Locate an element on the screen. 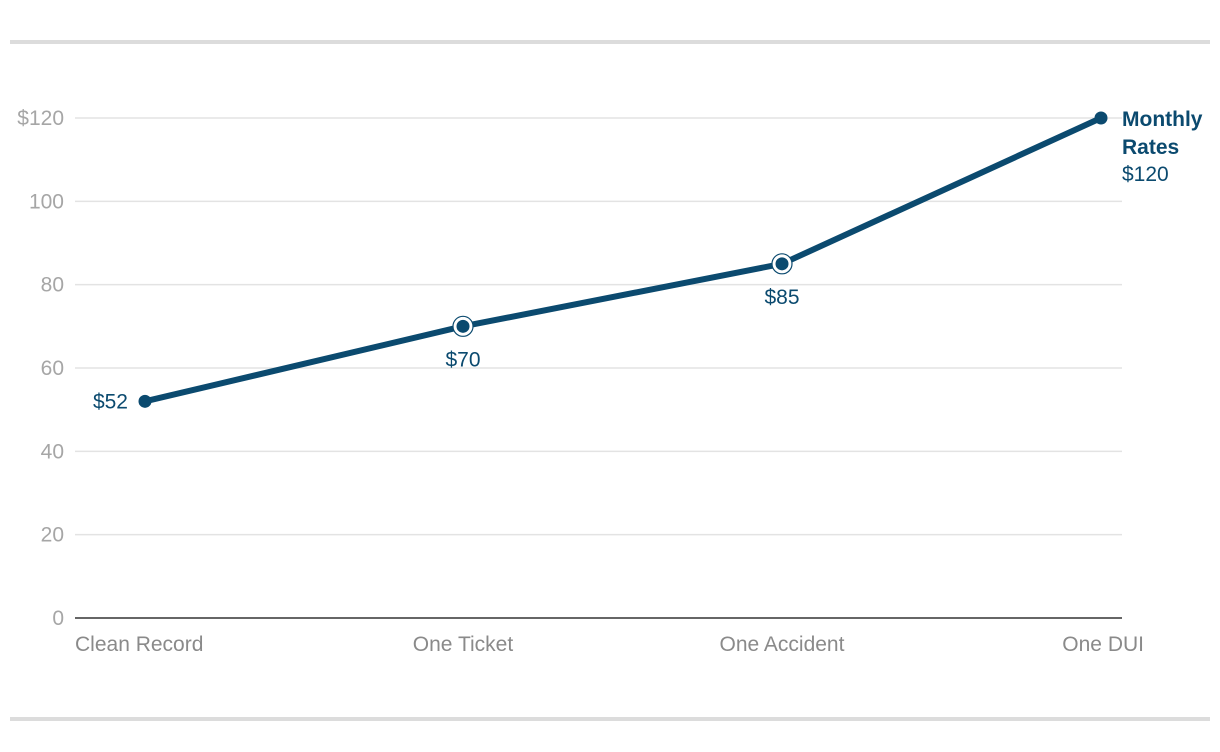  series-name-label: Monthly is located at coordinates (1162, 119).